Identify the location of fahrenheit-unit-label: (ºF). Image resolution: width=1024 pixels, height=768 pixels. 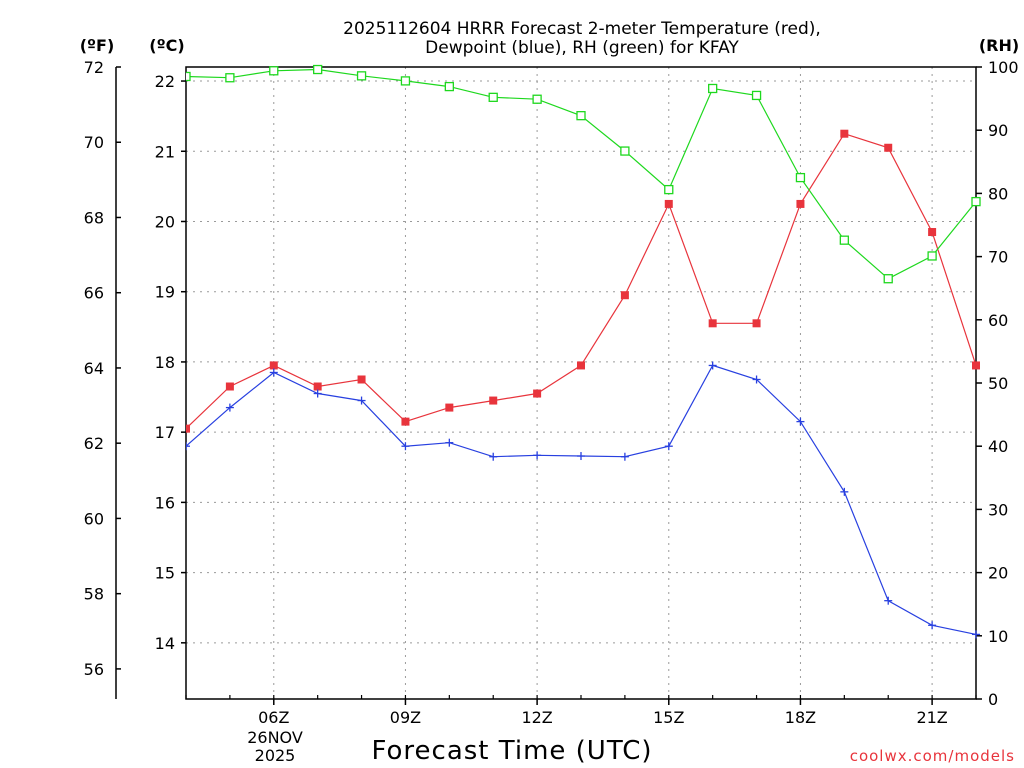
(97, 45).